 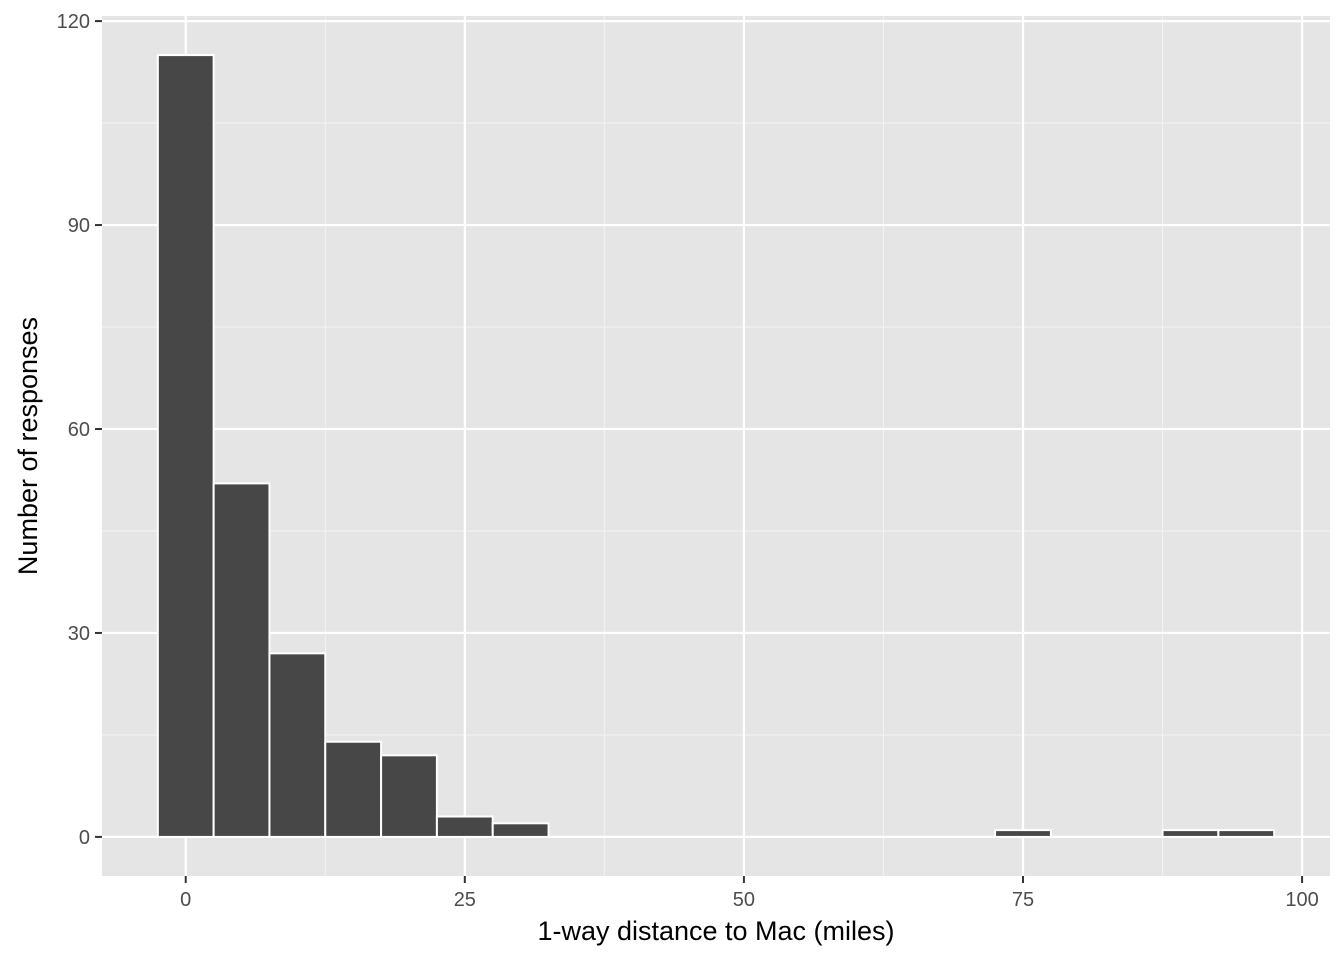 I want to click on x-tick-label: 25, so click(x=465, y=900).